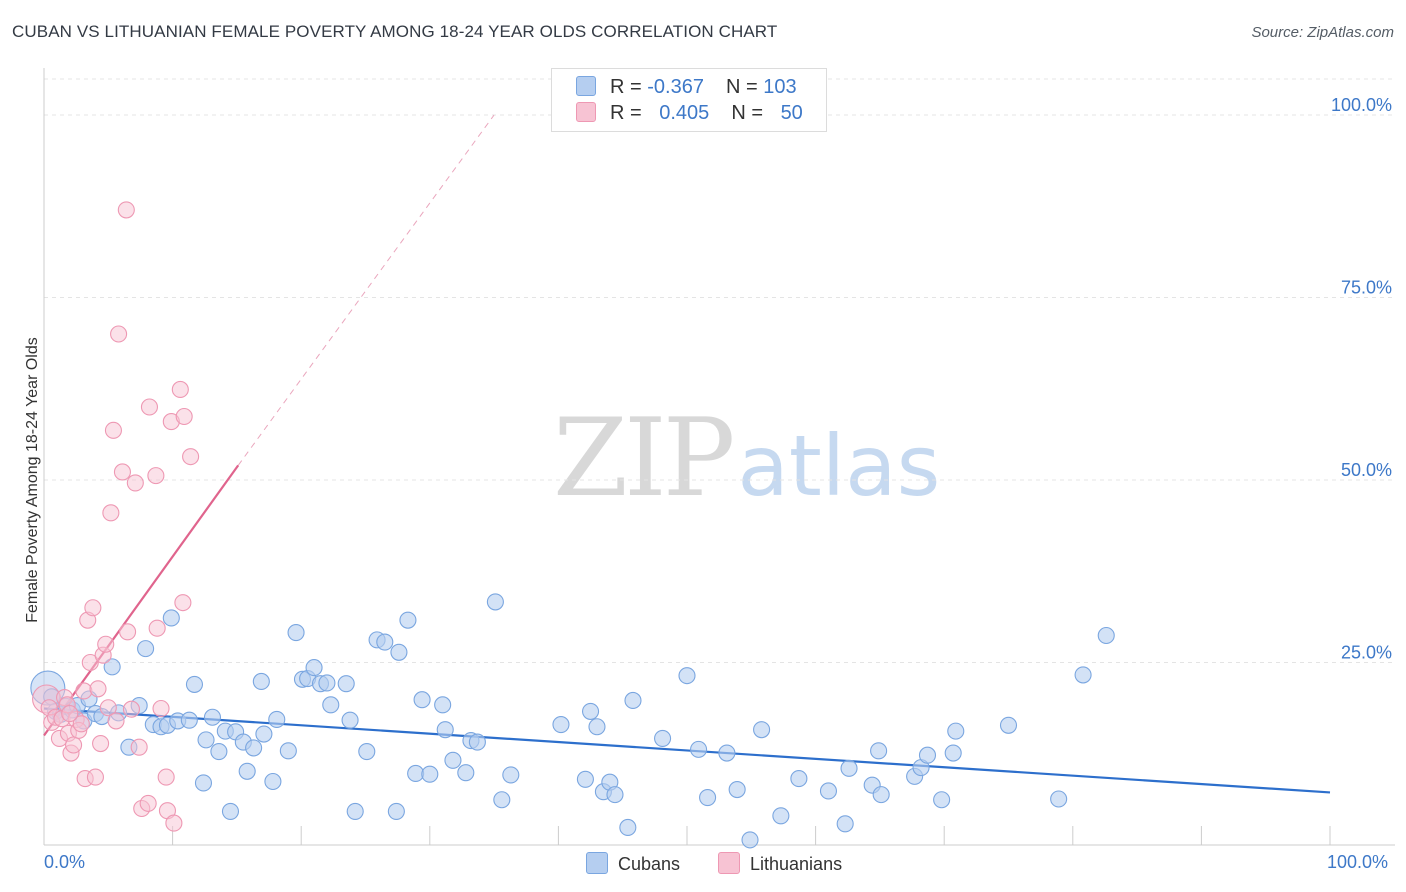  Describe the element at coordinates (586, 112) in the screenshot. I see `lithuanians-swatch` at that location.